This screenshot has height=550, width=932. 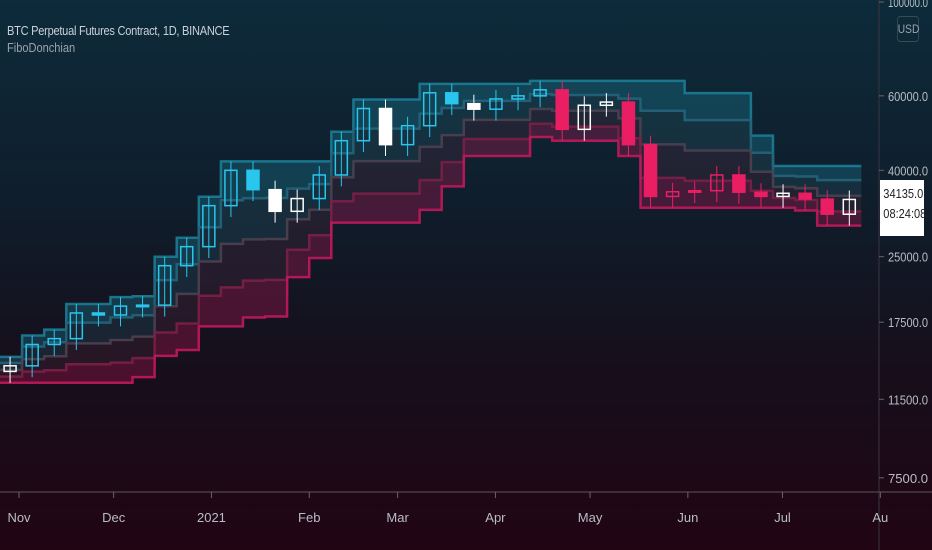 I want to click on price-tick-label: 100000.0, so click(x=908, y=5).